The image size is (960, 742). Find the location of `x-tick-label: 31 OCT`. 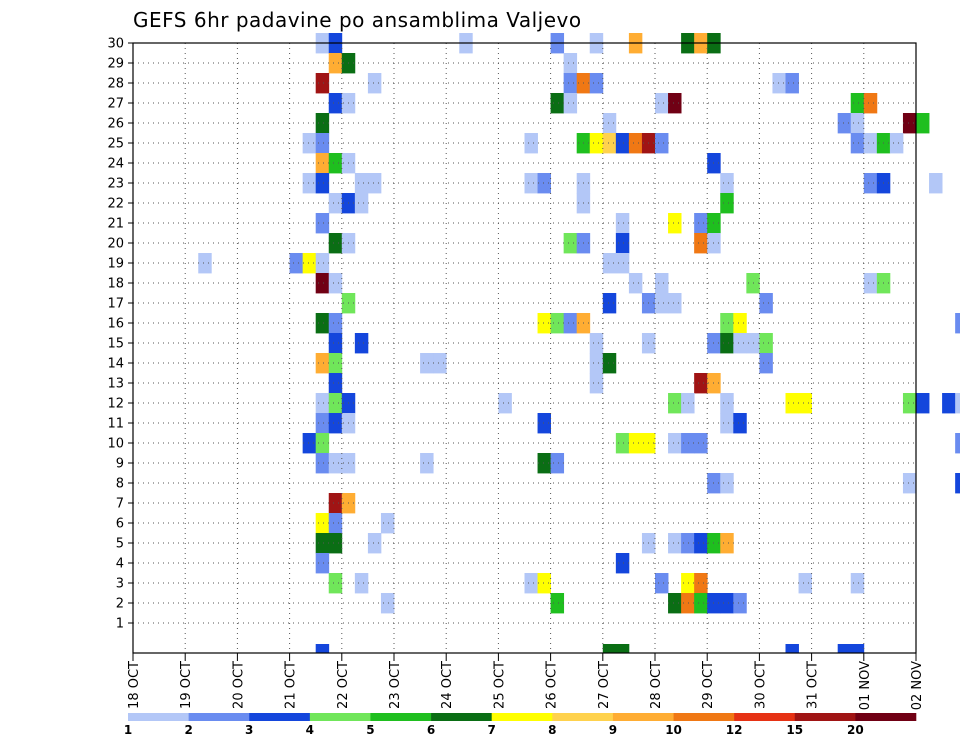

x-tick-label: 31 OCT is located at coordinates (813, 685).